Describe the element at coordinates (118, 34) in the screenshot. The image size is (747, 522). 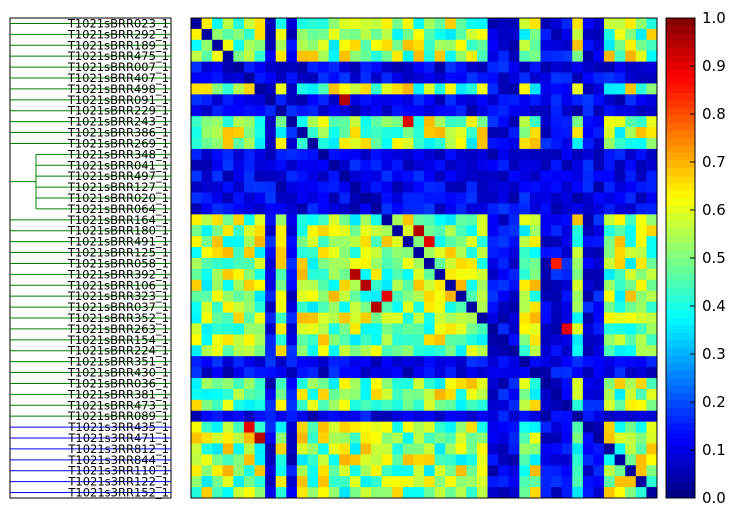
I see `row-label: T1021sBRR292_1` at that location.